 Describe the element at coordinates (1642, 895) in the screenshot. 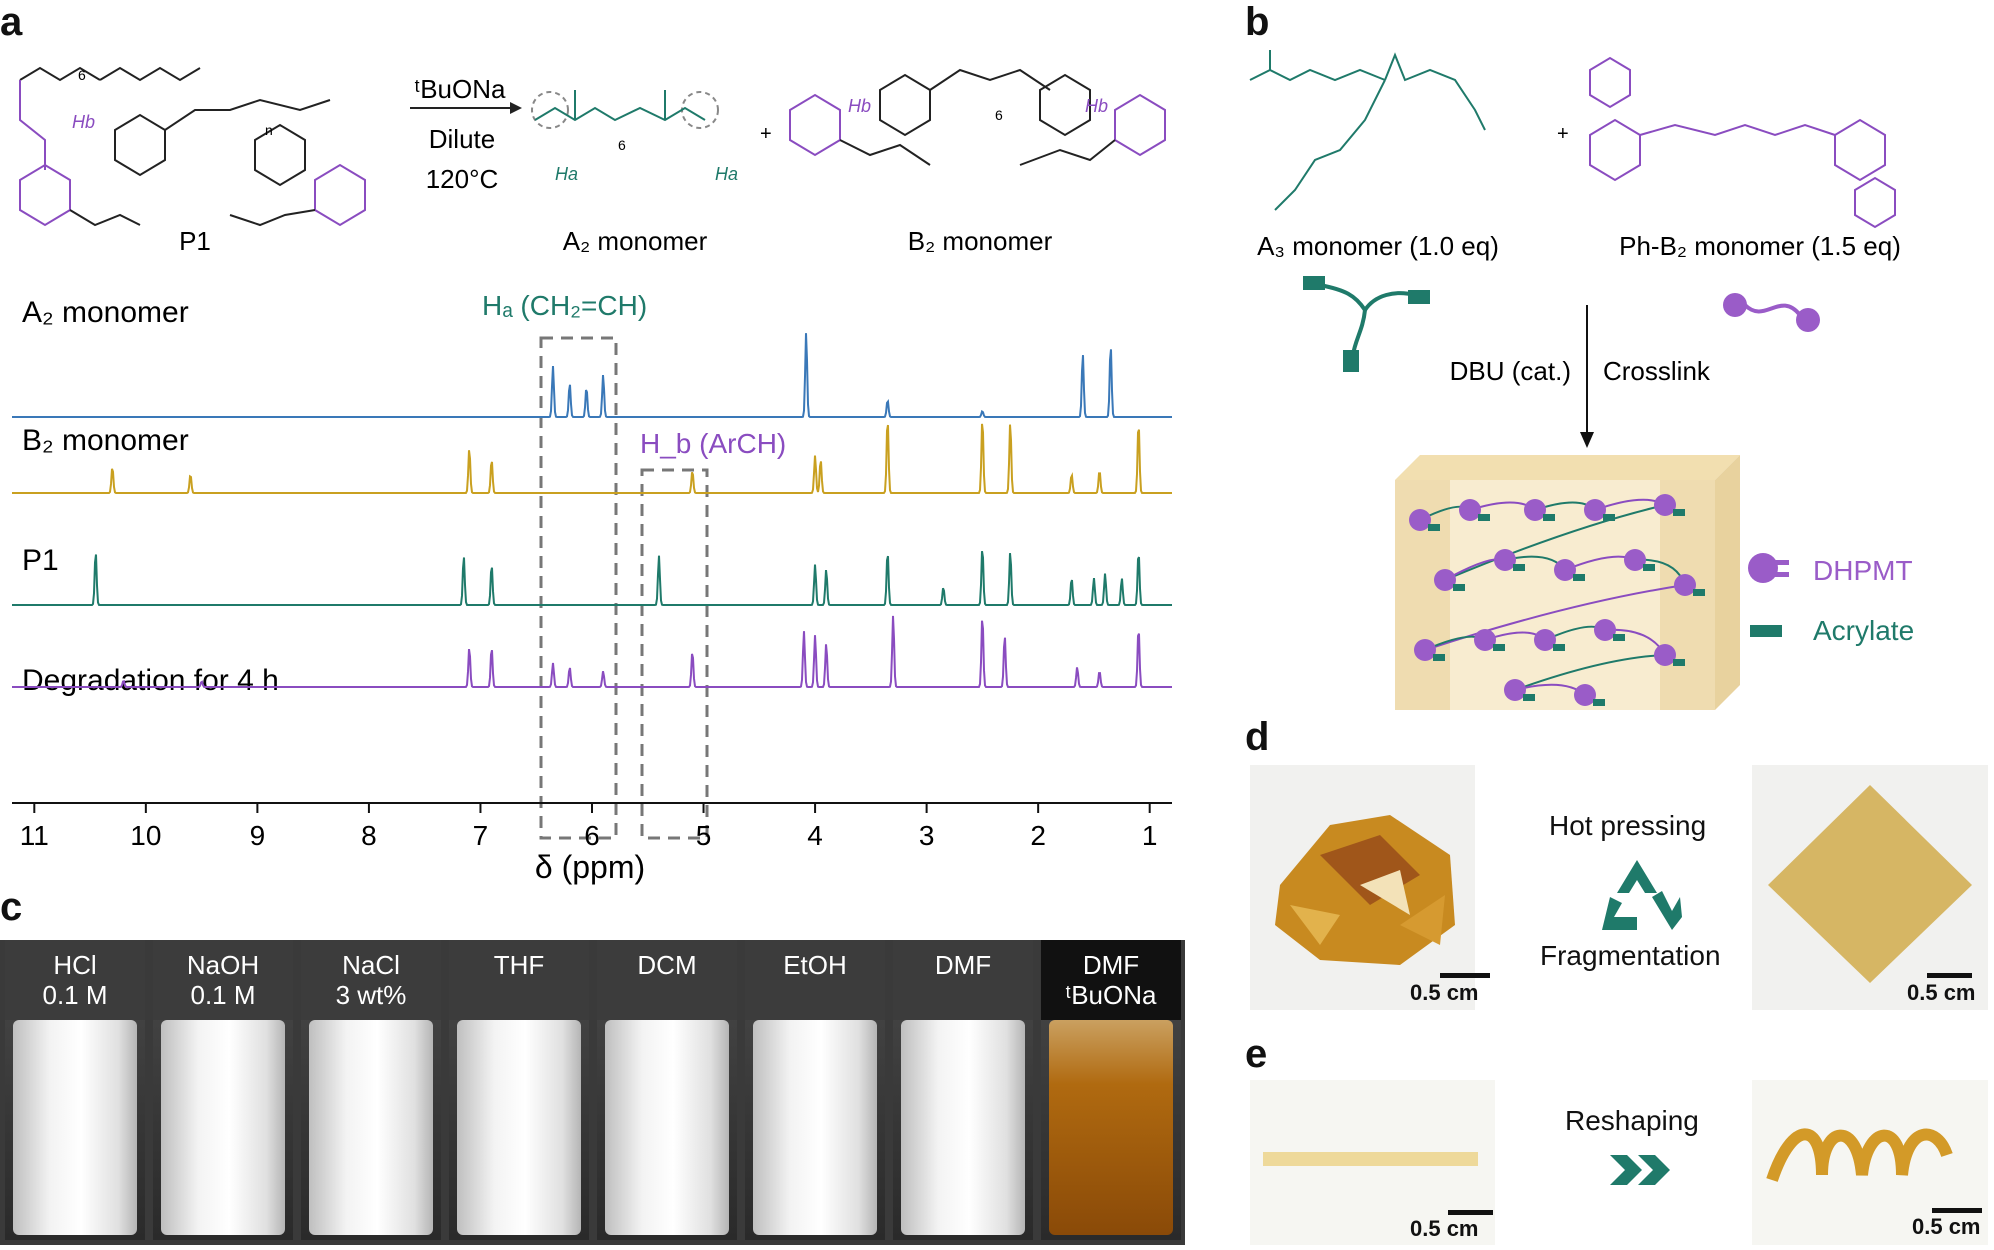

I see `recycle-icon` at that location.